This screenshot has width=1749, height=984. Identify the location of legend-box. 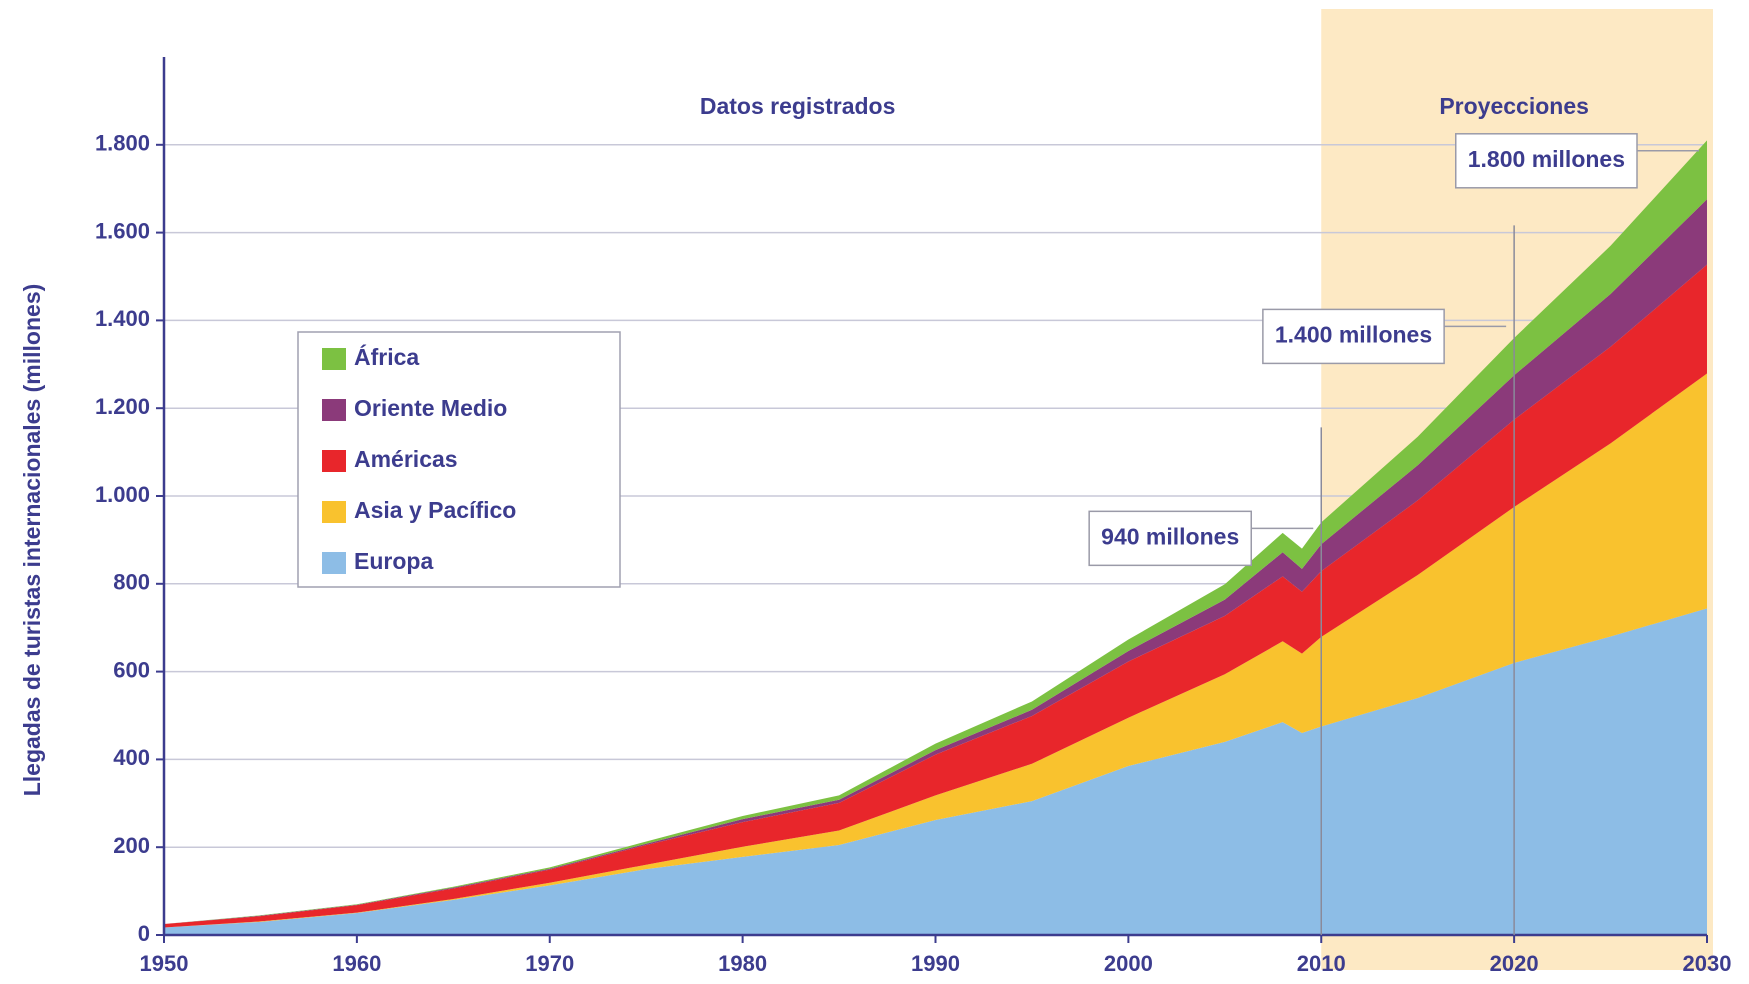
(459, 459).